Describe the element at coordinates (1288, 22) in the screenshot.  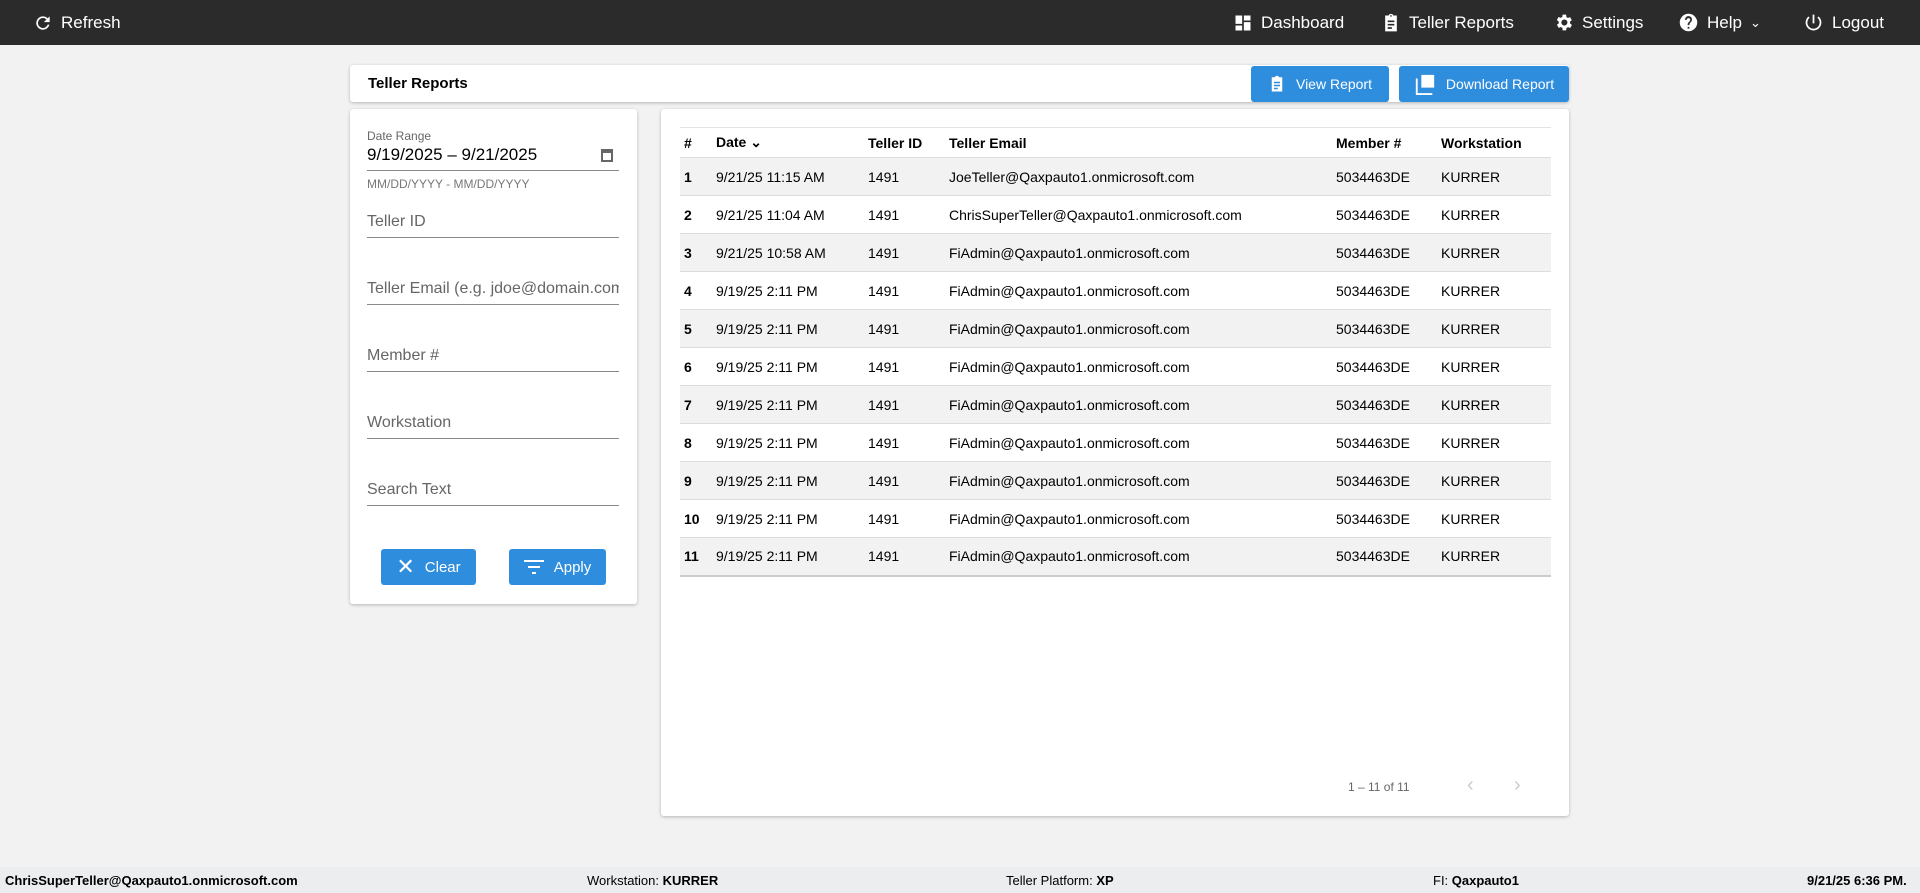
I see `nav-dashboard: Dashboard` at that location.